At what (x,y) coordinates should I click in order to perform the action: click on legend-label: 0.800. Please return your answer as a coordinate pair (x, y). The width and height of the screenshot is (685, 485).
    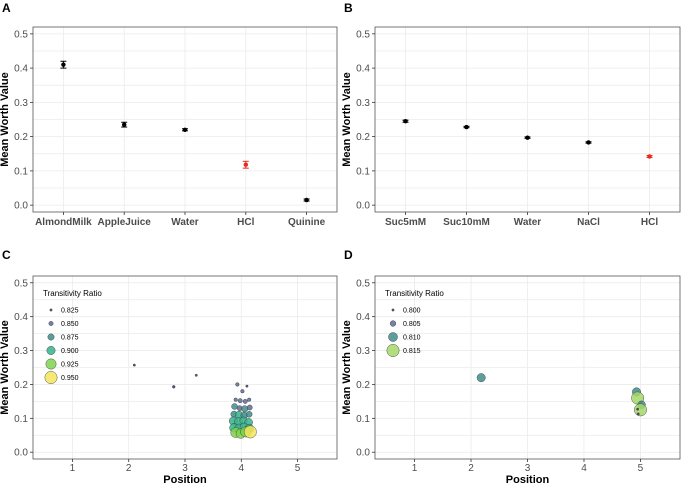
    Looking at the image, I should click on (412, 311).